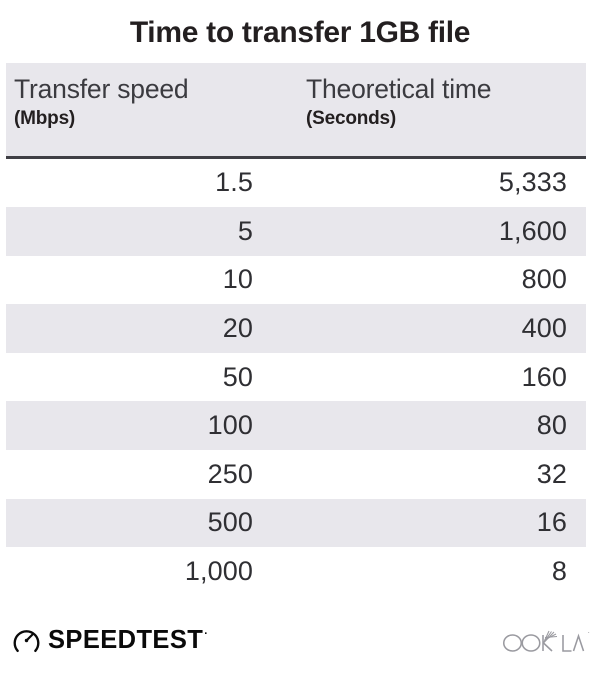 The image size is (600, 677). What do you see at coordinates (532, 230) in the screenshot?
I see `cell-theoretical-time: 1,600` at bounding box center [532, 230].